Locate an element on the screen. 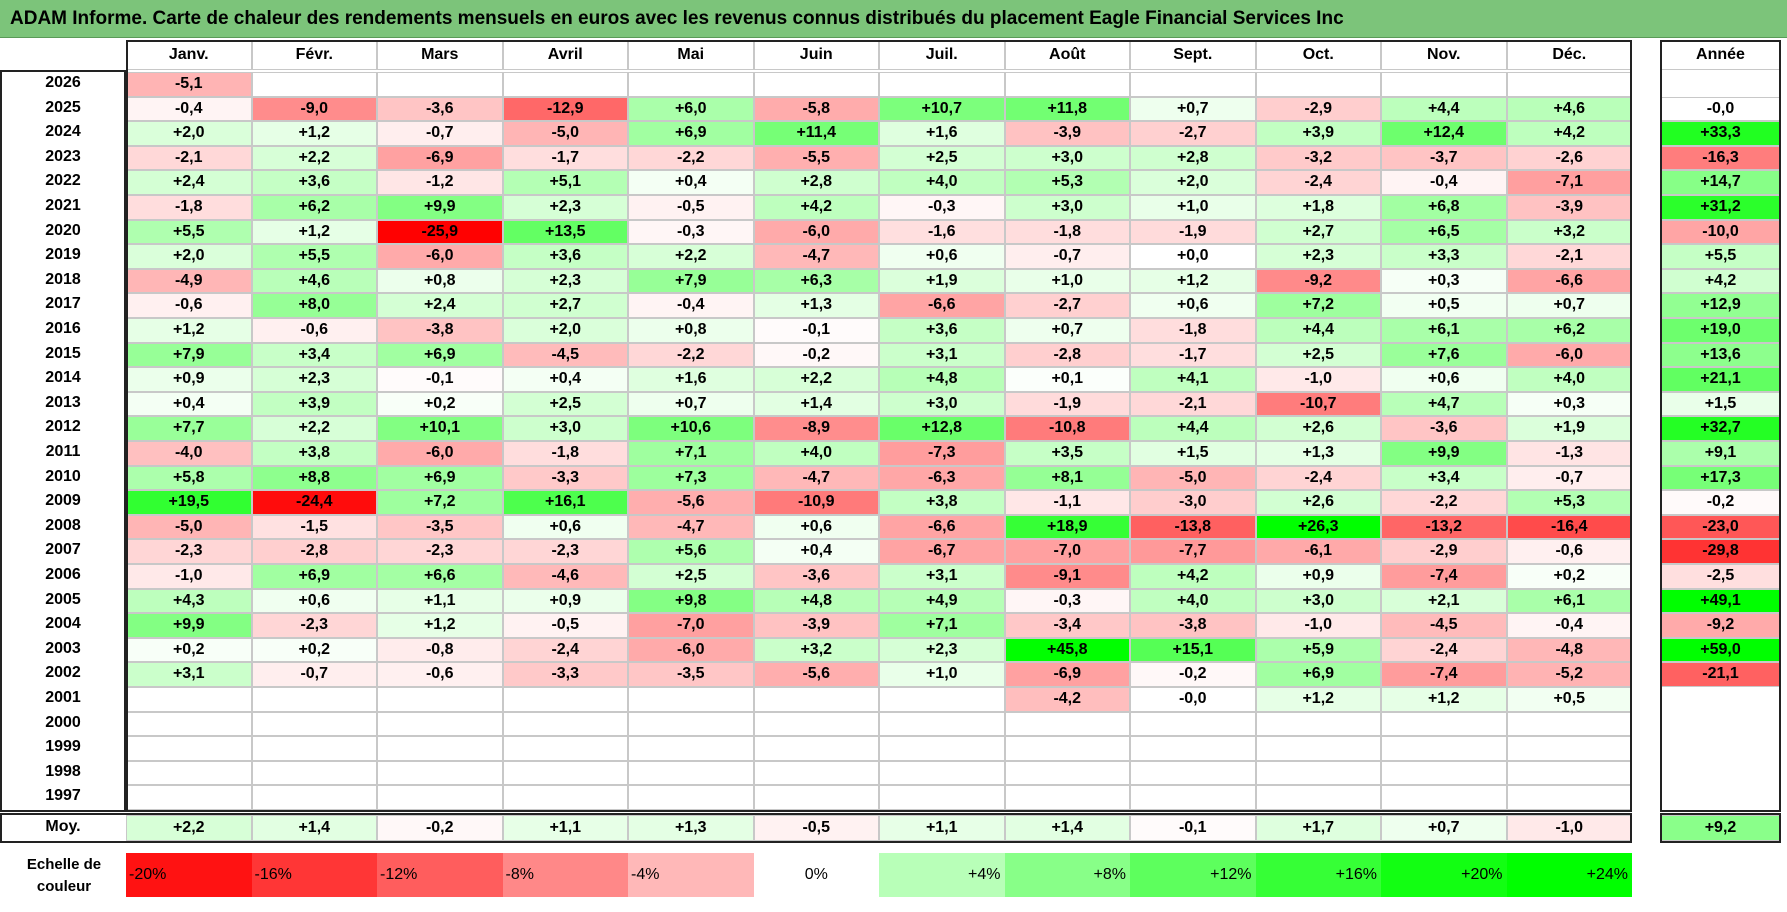  heatmap-cell: -1,7 is located at coordinates (565, 158).